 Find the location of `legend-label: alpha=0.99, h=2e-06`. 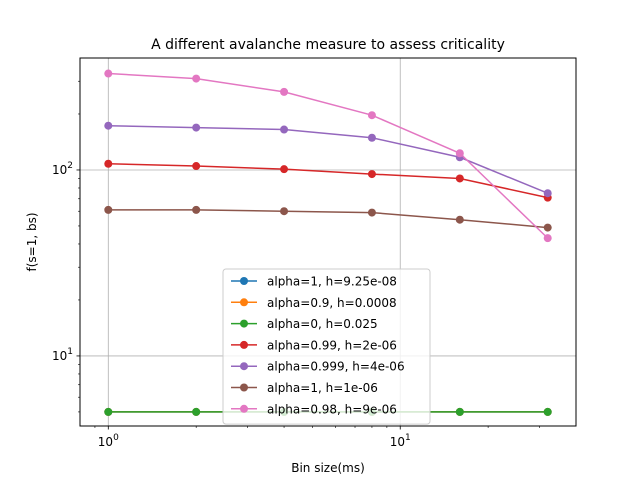

legend-label: alpha=0.99, h=2e-06 is located at coordinates (332, 345).